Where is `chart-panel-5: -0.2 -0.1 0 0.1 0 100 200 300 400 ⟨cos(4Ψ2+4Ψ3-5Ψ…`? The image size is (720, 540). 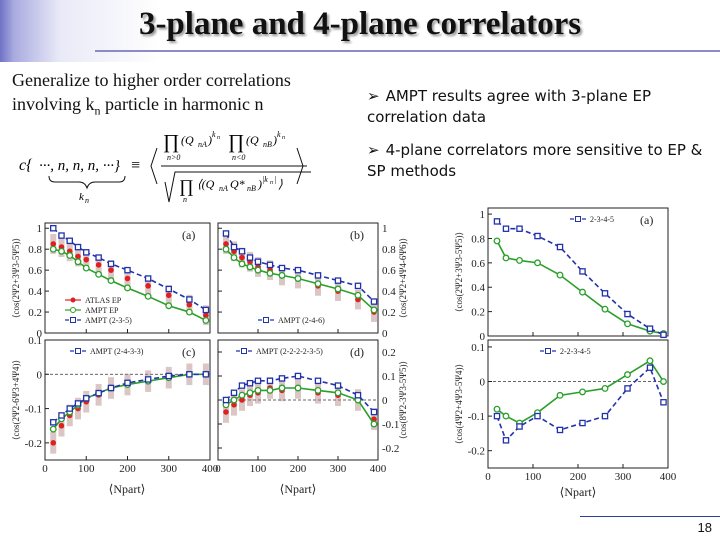 chart-panel-5: -0.2 -0.1 0 0.1 0 100 200 300 400 ⟨cos(4Ψ2+4Ψ3-5Ψ… is located at coordinates (565, 411).